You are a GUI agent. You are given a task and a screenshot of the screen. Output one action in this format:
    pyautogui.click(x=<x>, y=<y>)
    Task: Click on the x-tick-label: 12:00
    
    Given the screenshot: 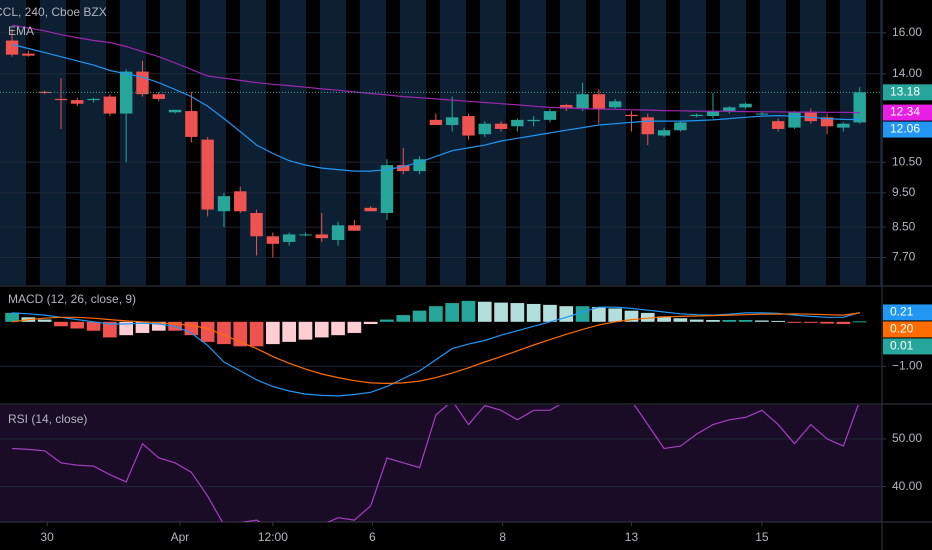 What is the action you would take?
    pyautogui.click(x=273, y=537)
    